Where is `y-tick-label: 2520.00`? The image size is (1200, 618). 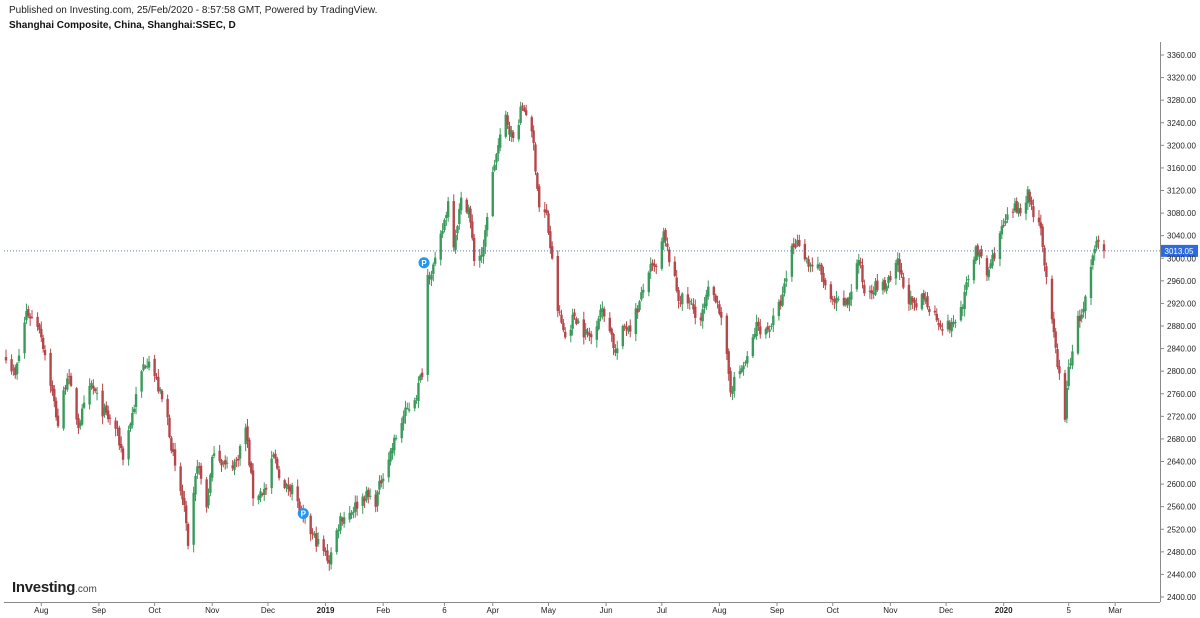 y-tick-label: 2520.00 is located at coordinates (1181, 529).